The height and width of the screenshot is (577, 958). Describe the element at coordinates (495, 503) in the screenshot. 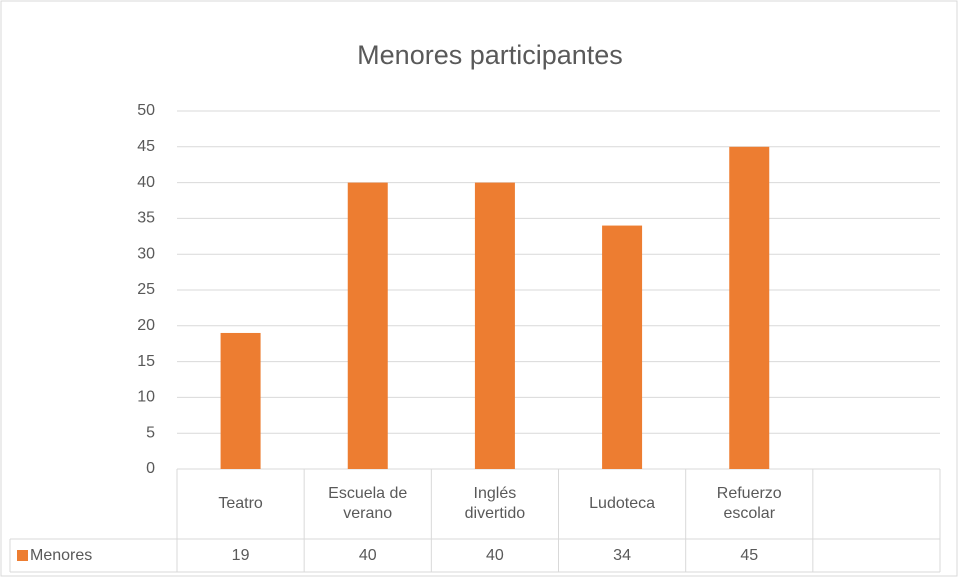

I see `x-tick-label: Inglés divertido` at that location.